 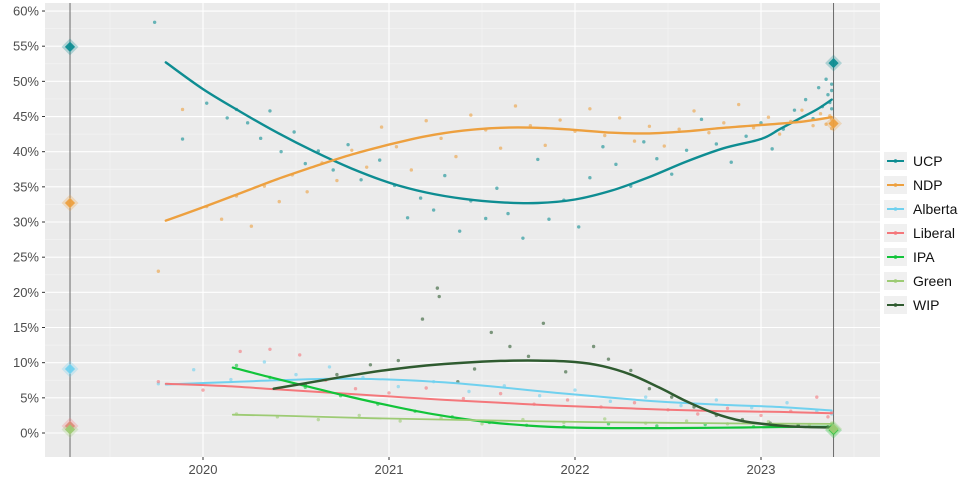 I want to click on y-tick-label: 15%, so click(x=26, y=327).